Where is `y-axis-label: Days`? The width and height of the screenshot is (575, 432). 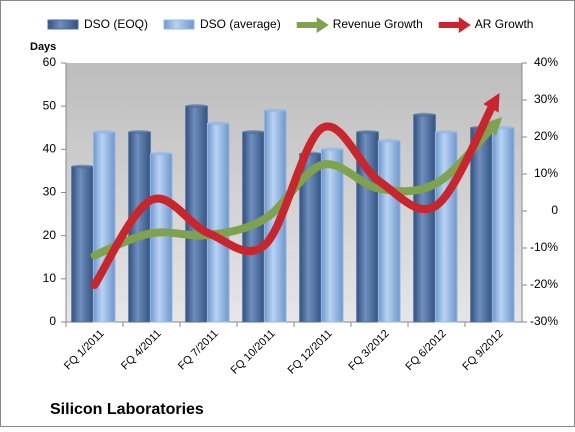 y-axis-label: Days is located at coordinates (43, 47).